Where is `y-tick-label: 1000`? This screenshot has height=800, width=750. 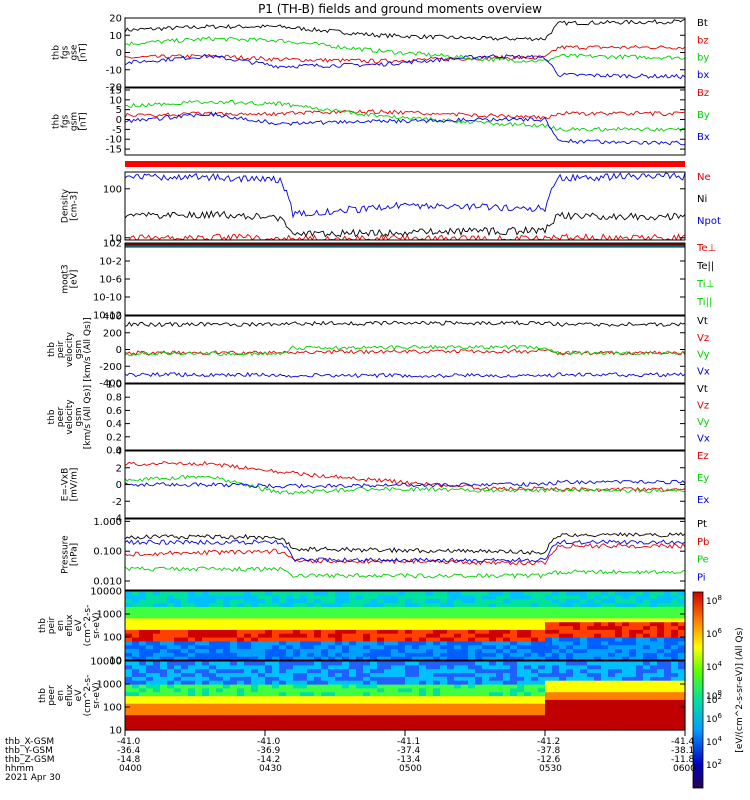 y-tick-label: 1000 is located at coordinates (109, 685).